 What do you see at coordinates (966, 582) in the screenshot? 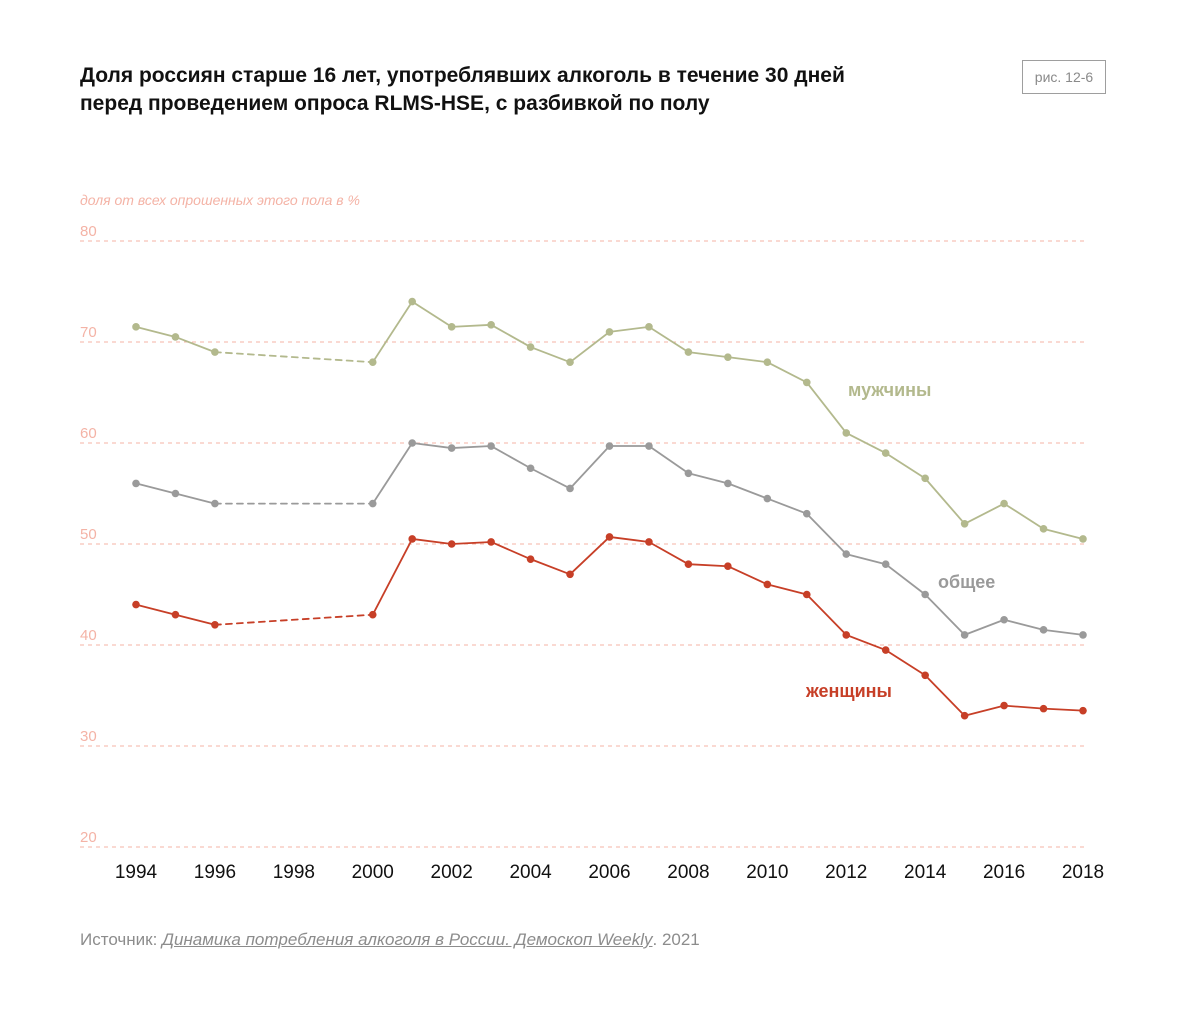
I see `series-label-total: общее` at bounding box center [966, 582].